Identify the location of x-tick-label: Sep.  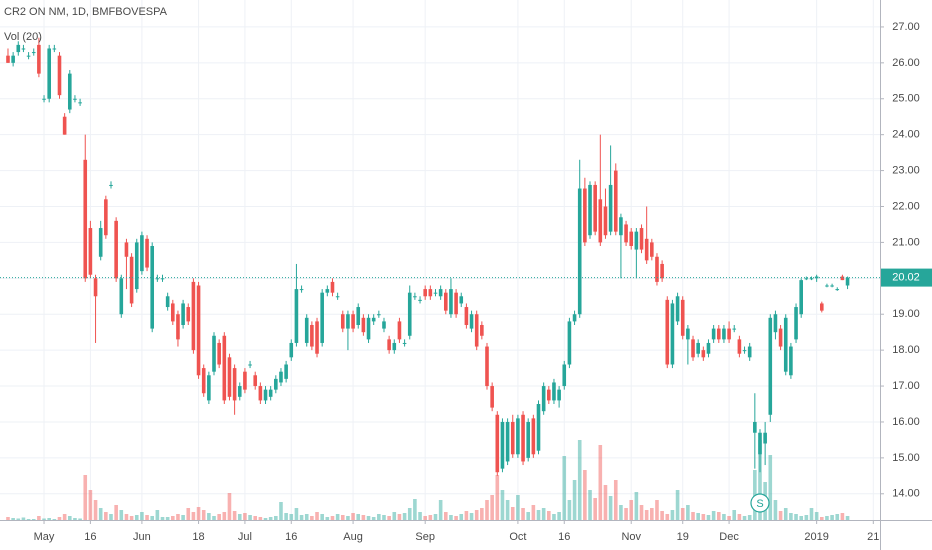
(425, 537).